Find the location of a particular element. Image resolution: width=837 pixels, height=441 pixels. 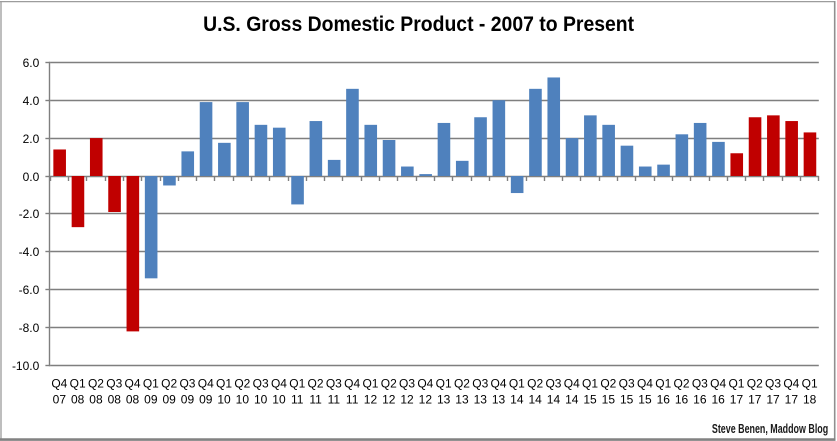

svg-text: 4.0 is located at coordinates (31, 101).